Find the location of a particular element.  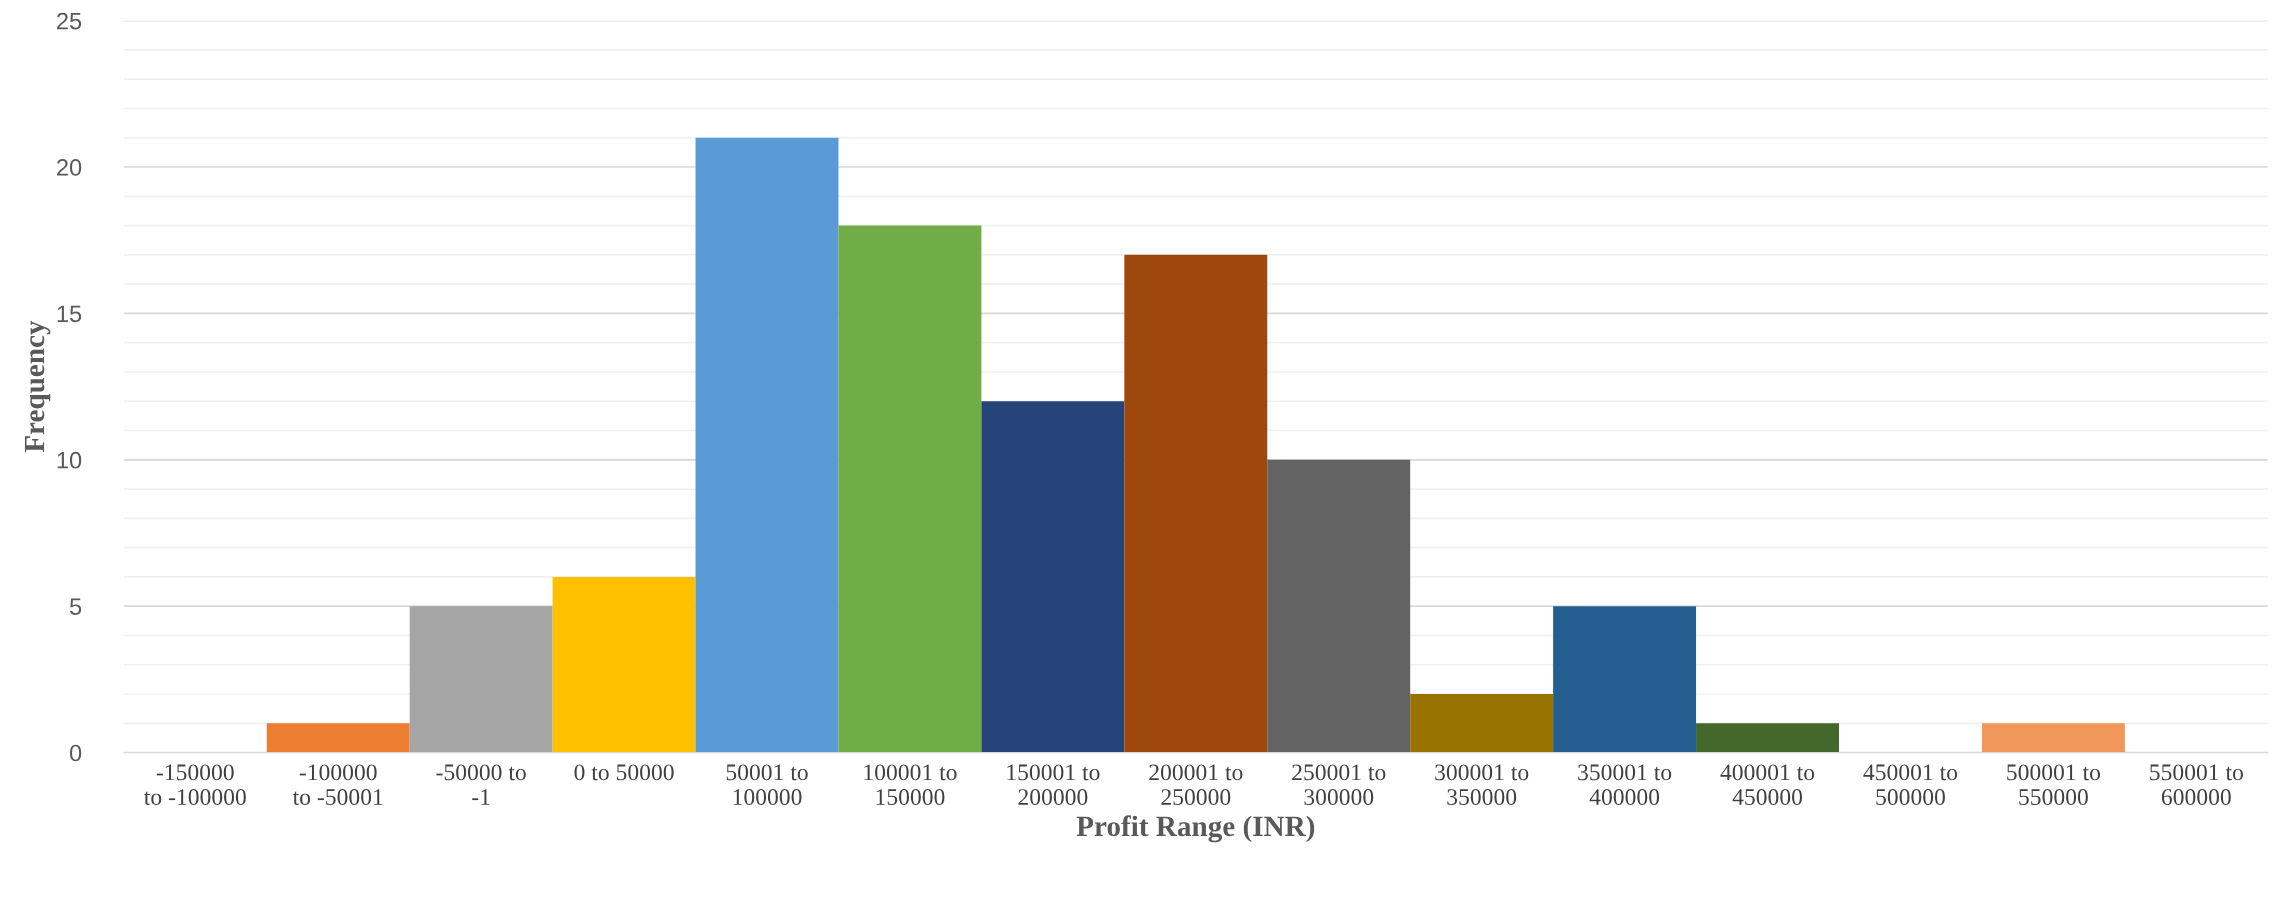

x-tick-label: 100001 to 150000 is located at coordinates (910, 784).